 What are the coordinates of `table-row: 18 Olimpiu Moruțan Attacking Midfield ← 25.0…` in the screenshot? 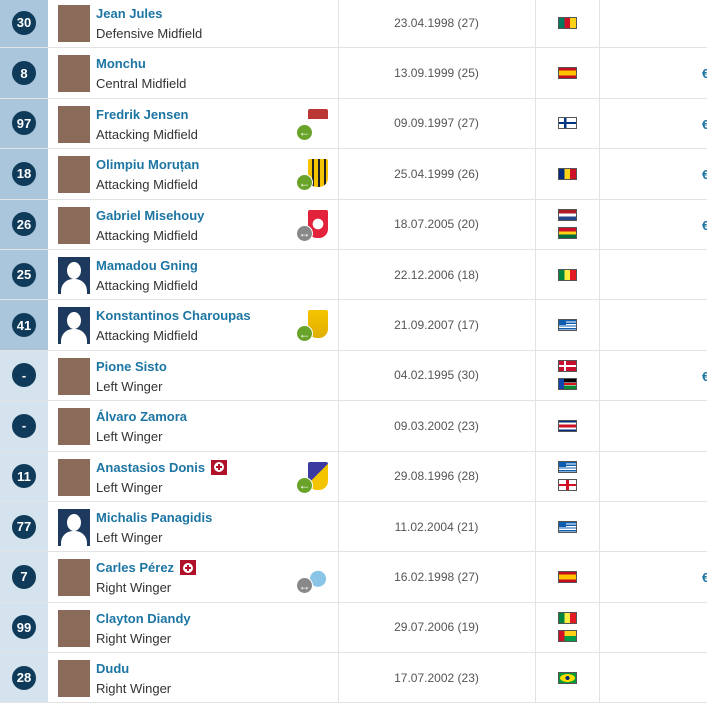 It's located at (353, 174).